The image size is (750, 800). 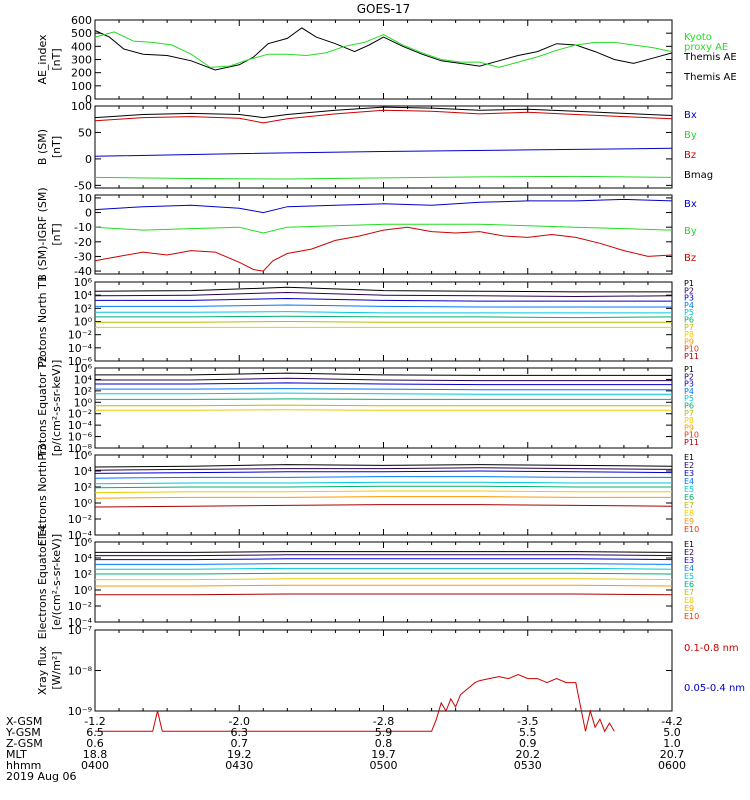 What do you see at coordinates (689, 481) in the screenshot?
I see `legend-electrons-t3: E4` at bounding box center [689, 481].